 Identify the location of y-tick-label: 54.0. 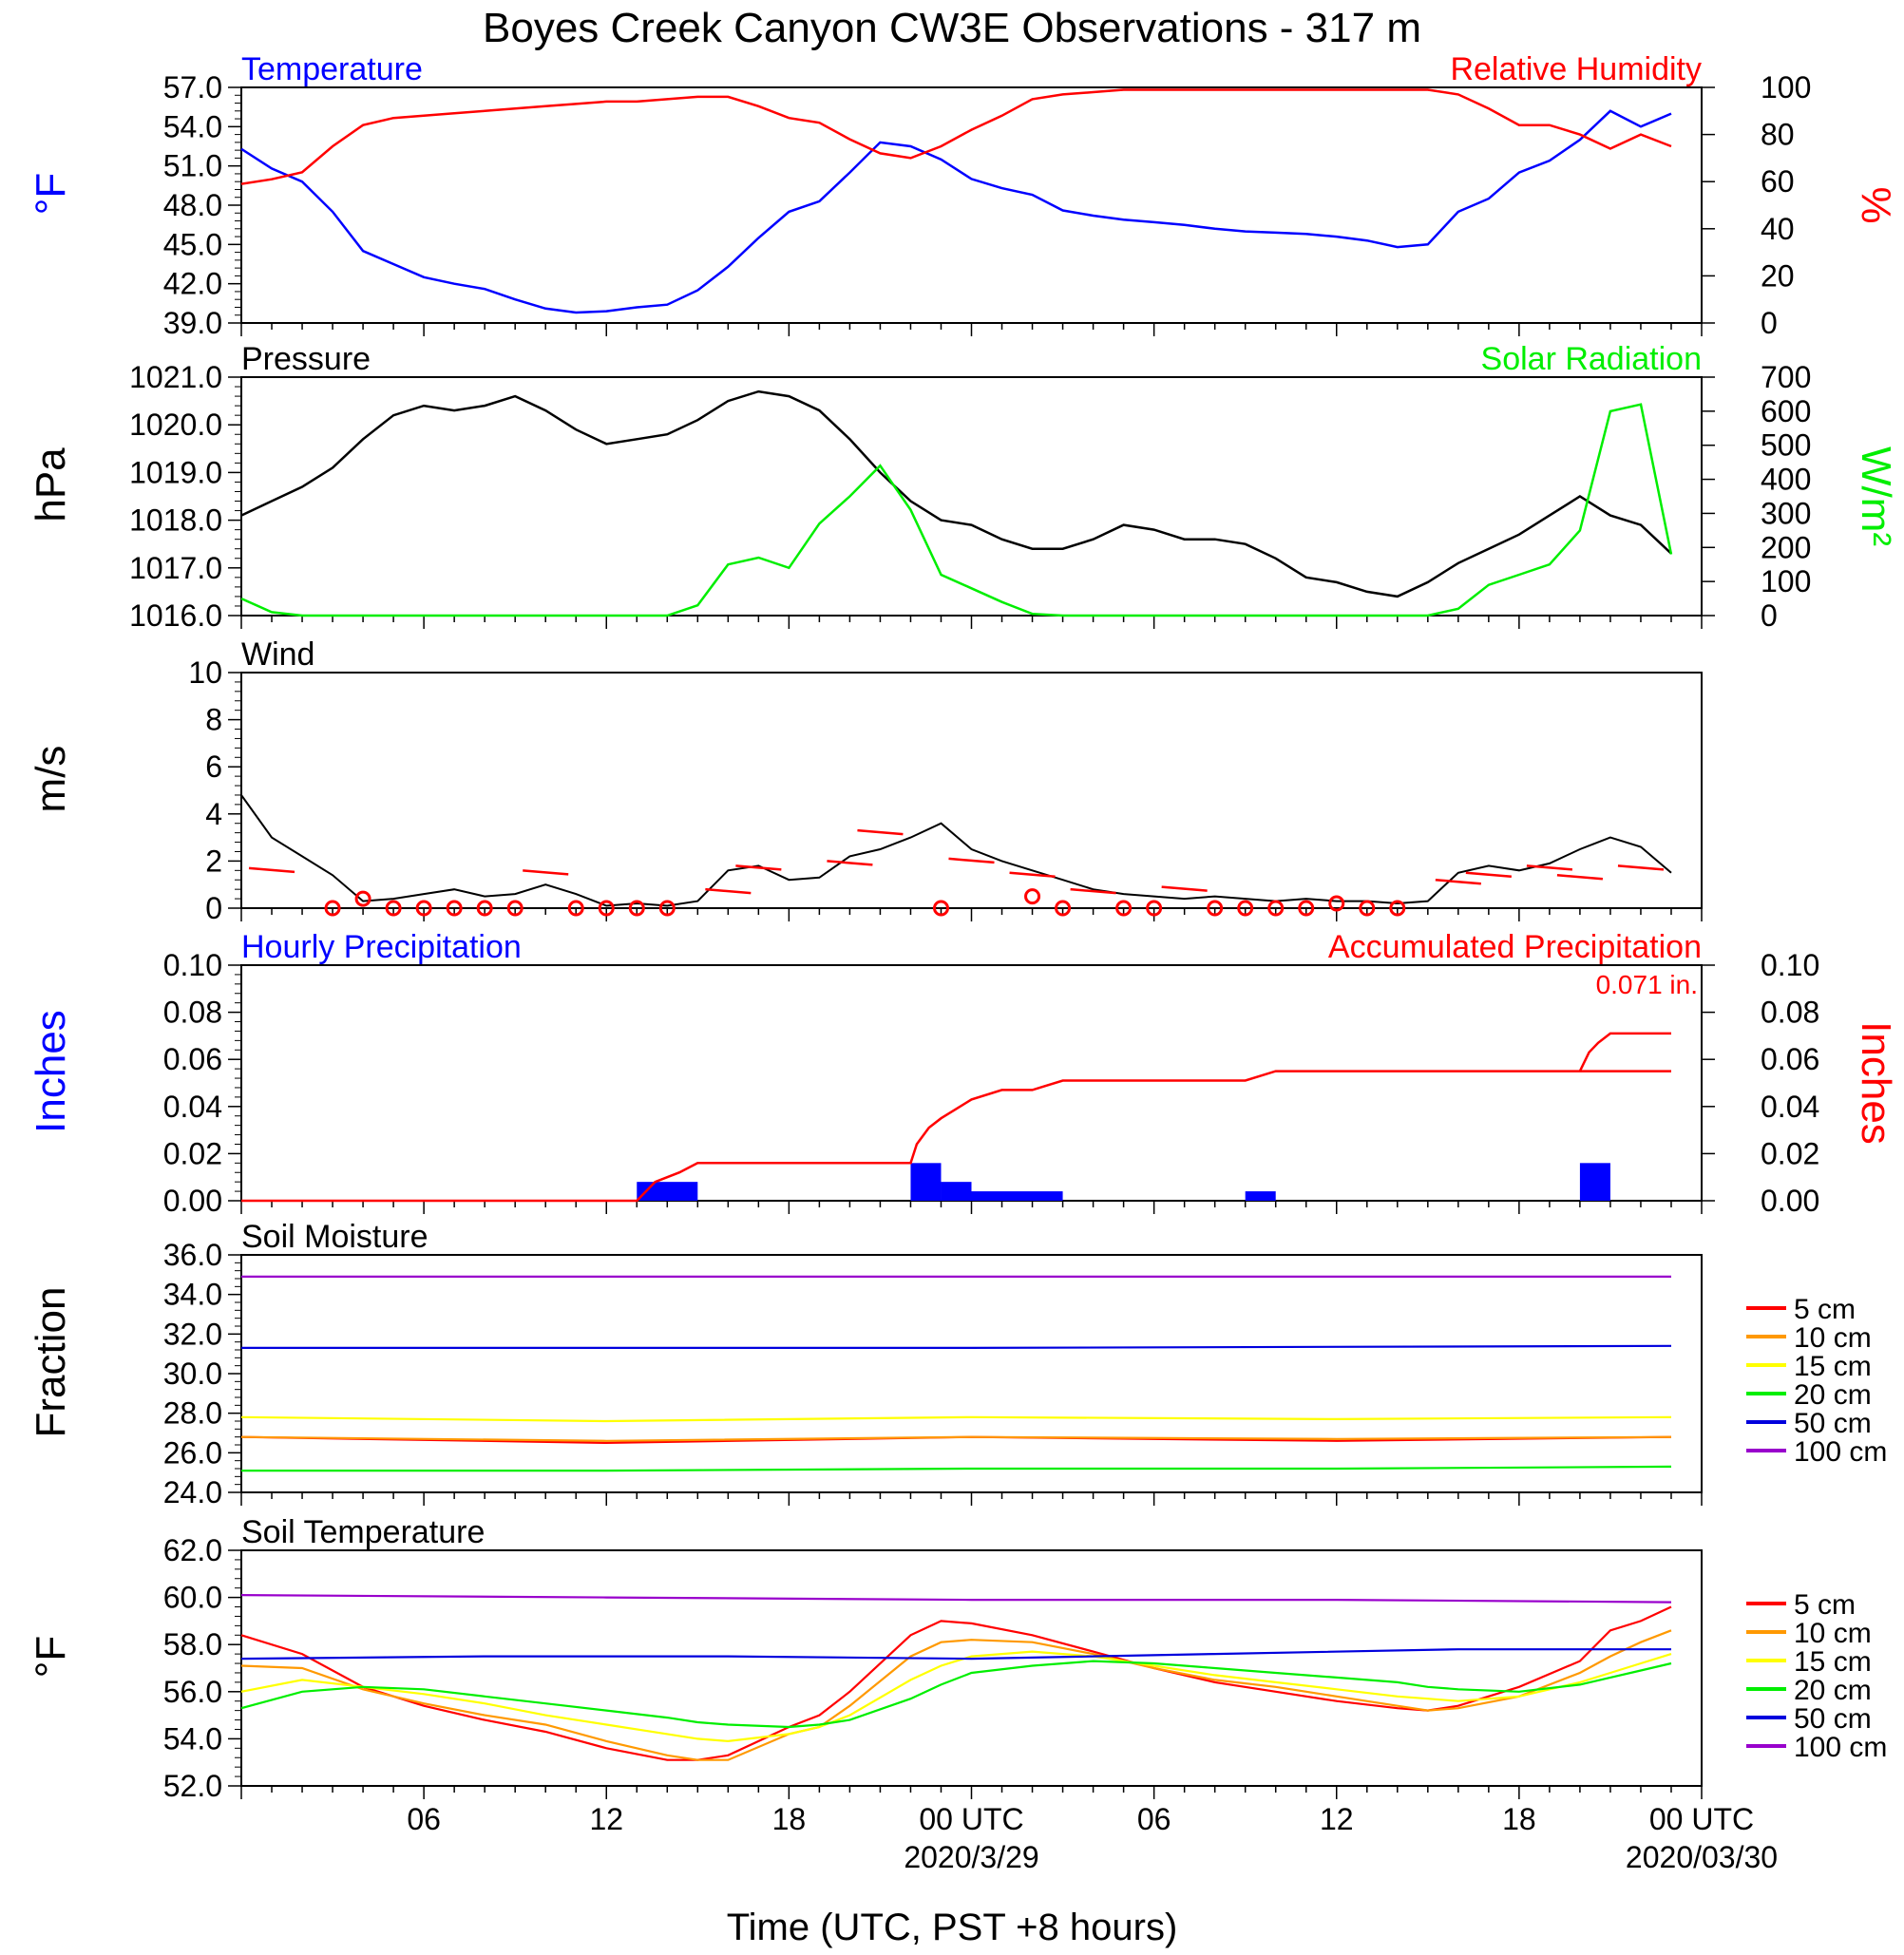
(193, 1738).